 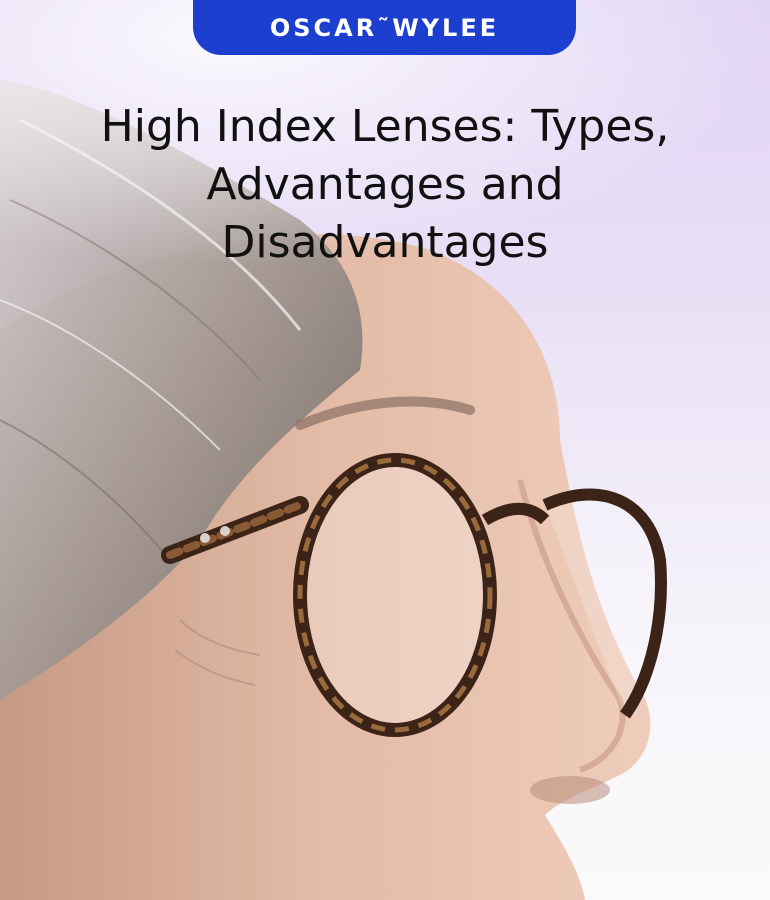 I want to click on brand-logo-text: OSCAR˜WYLEE, so click(x=384, y=27).